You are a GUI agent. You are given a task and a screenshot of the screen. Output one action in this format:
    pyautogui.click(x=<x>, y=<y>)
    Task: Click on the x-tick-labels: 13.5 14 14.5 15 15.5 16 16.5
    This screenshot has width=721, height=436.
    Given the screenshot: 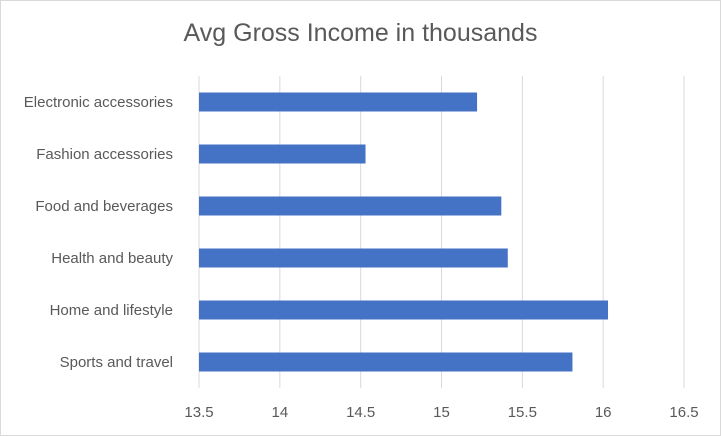 What is the action you would take?
    pyautogui.click(x=441, y=412)
    